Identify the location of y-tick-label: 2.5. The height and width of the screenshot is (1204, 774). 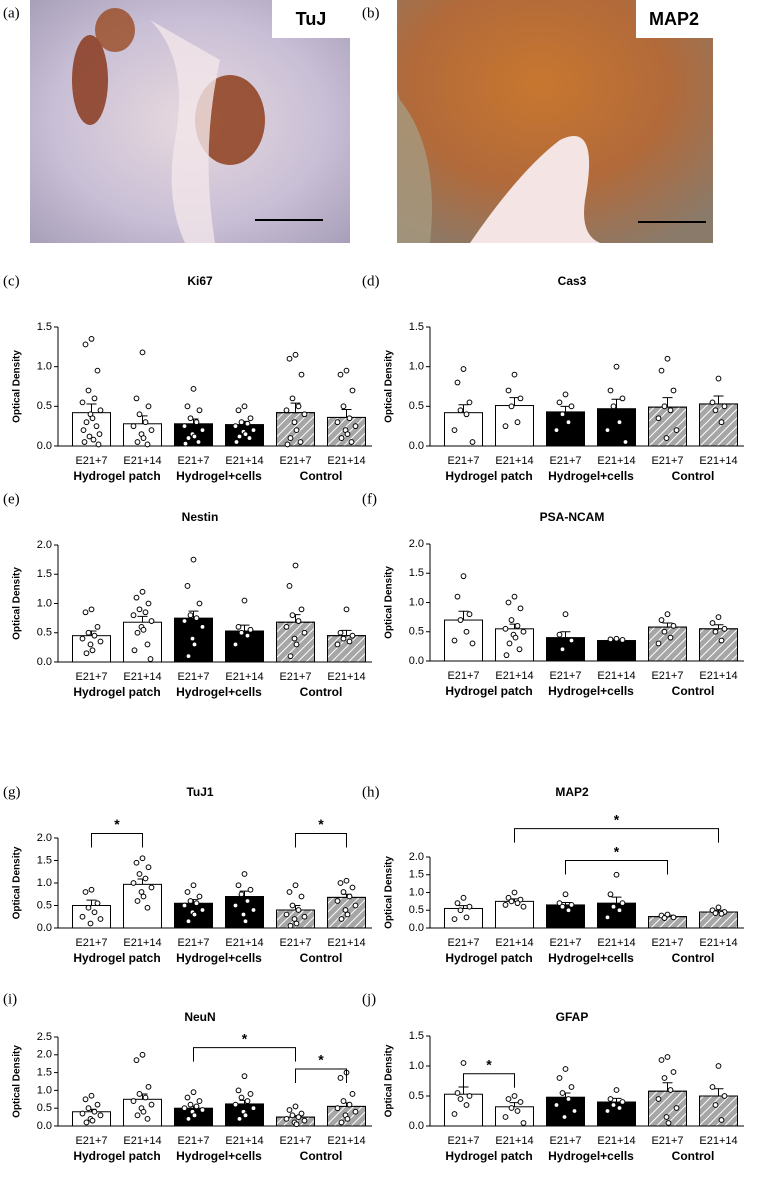
(44, 1037).